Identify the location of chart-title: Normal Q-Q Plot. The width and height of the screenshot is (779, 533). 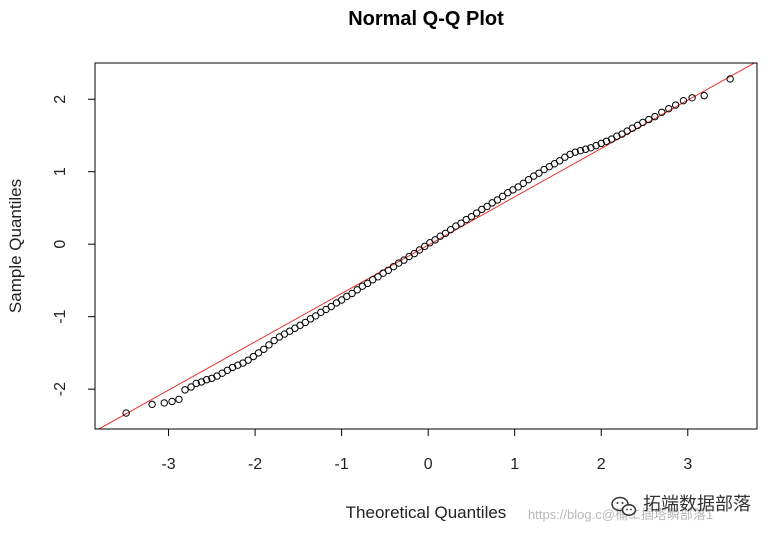
(426, 19).